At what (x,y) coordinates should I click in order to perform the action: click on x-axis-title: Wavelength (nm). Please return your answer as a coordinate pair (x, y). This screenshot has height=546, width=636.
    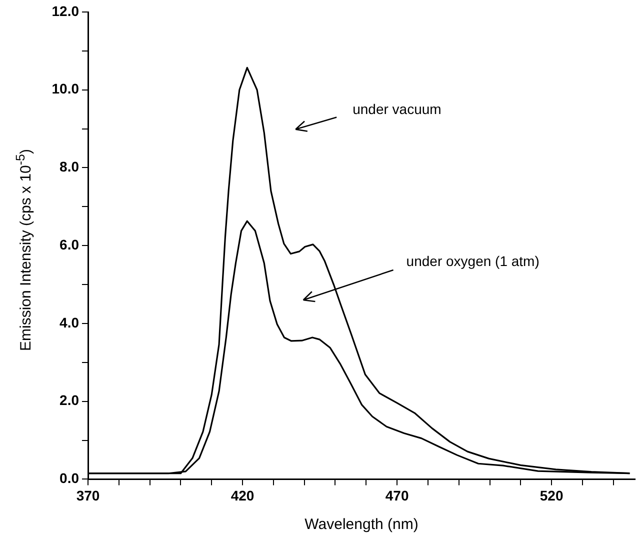
    Looking at the image, I should click on (361, 525).